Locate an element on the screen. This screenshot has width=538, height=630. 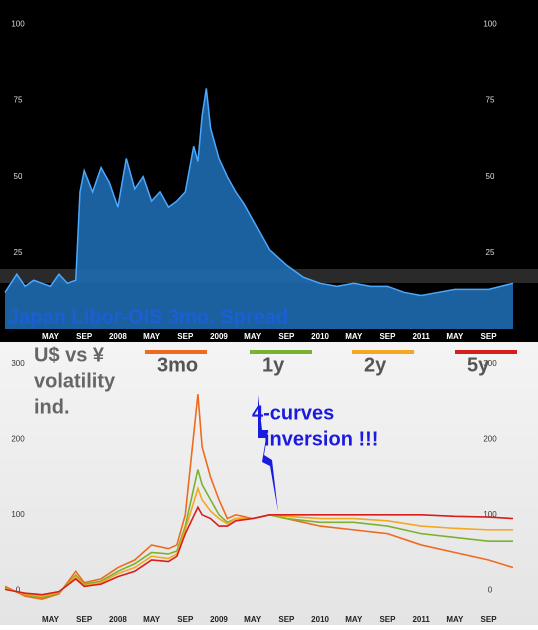
y-tick-label: 50 is located at coordinates (18, 176).